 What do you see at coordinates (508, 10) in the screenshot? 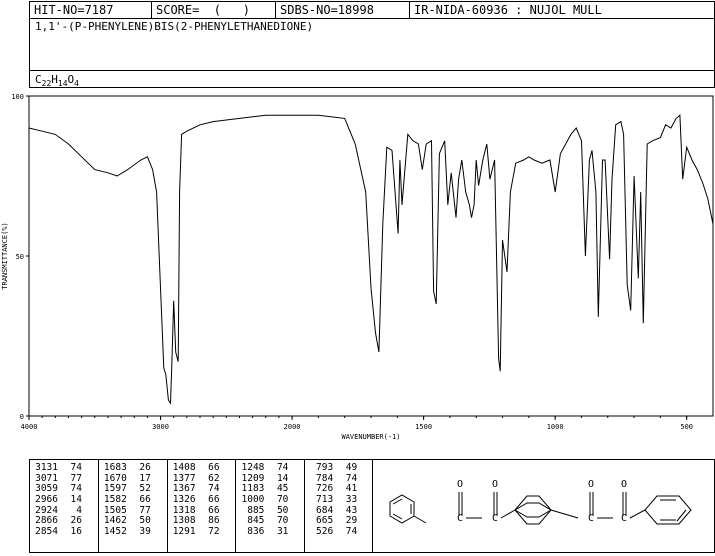
I see `method-label: IR-NIDA-60936 : NUJOL MULL` at bounding box center [508, 10].